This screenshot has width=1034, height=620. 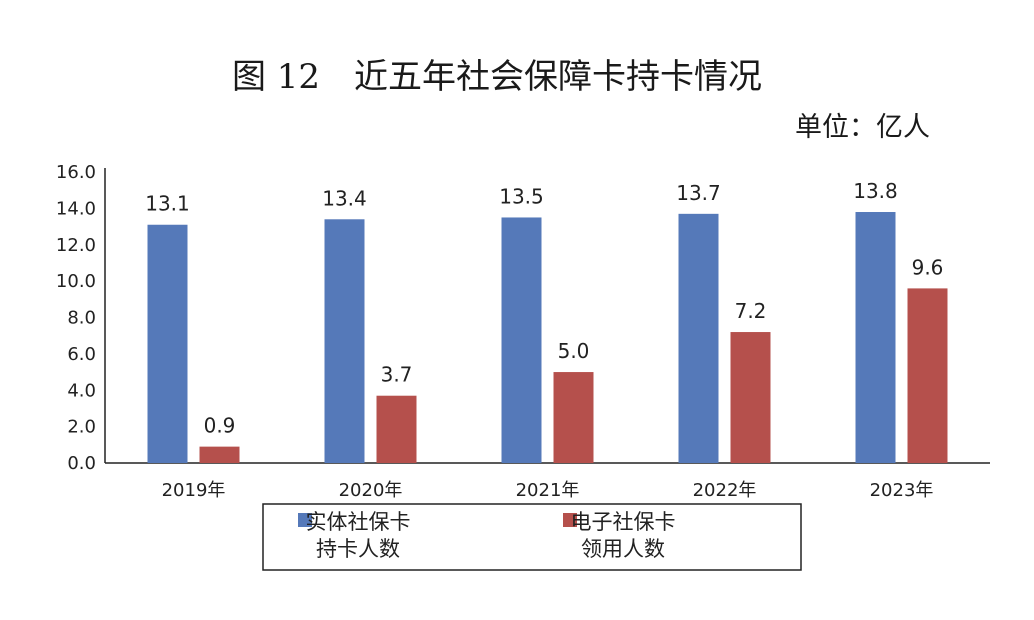 I want to click on x-tick-label: 2020年, so click(x=371, y=490).